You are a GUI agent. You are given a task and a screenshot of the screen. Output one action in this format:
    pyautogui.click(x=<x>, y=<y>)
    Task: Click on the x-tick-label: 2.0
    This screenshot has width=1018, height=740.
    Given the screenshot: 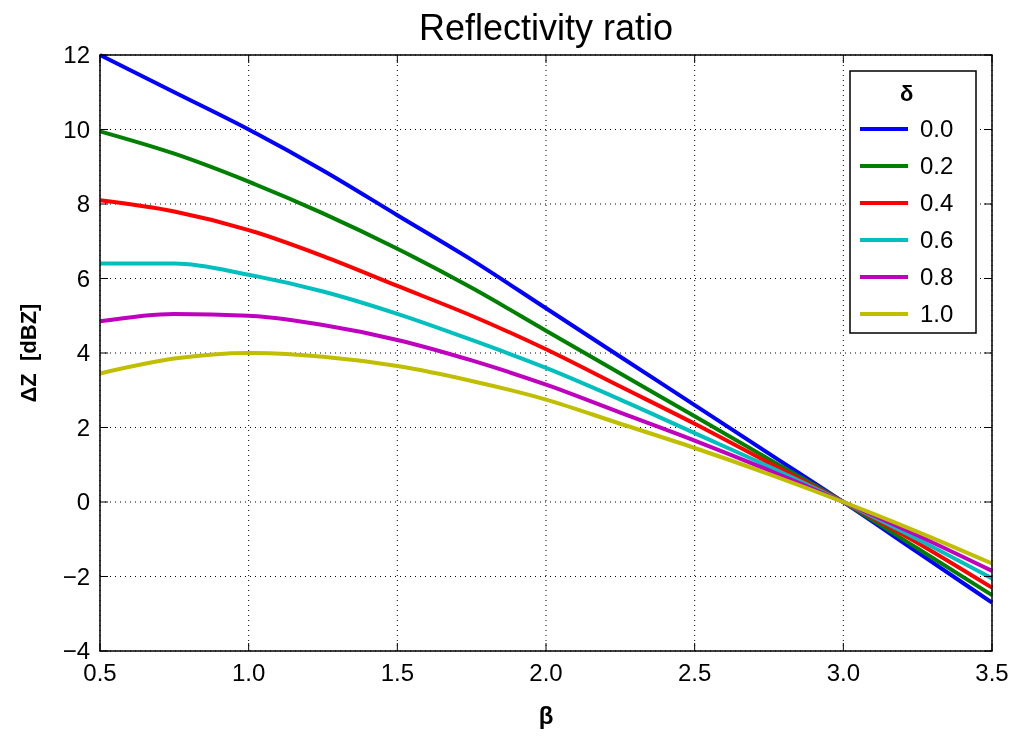 What is the action you would take?
    pyautogui.click(x=546, y=672)
    